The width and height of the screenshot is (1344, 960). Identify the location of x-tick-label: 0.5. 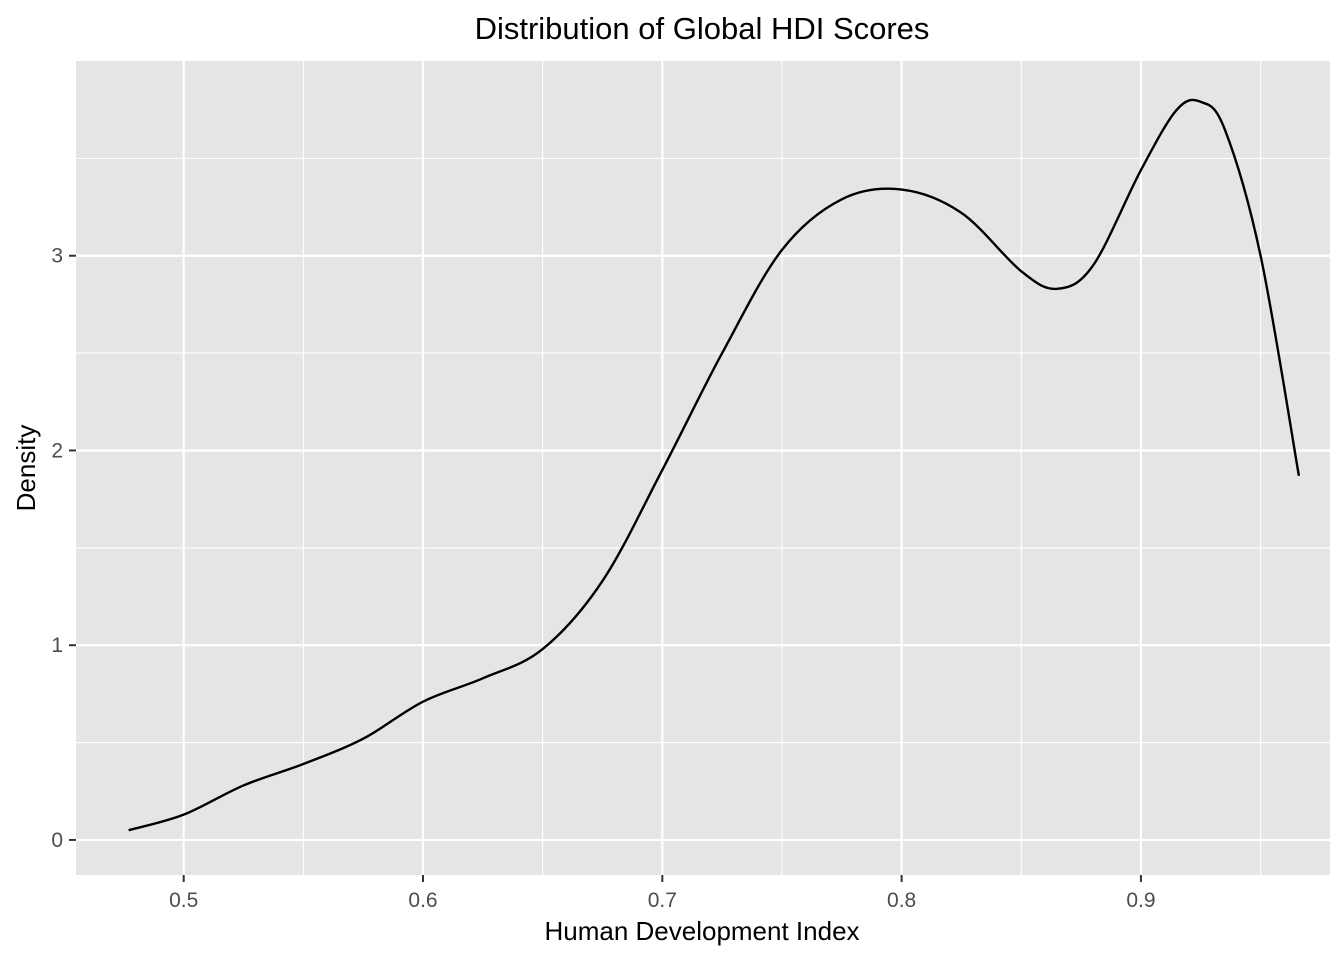
(183, 900).